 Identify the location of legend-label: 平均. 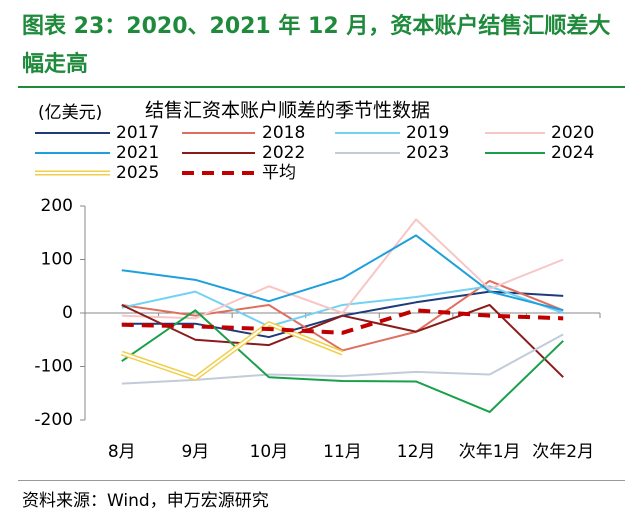
(279, 173).